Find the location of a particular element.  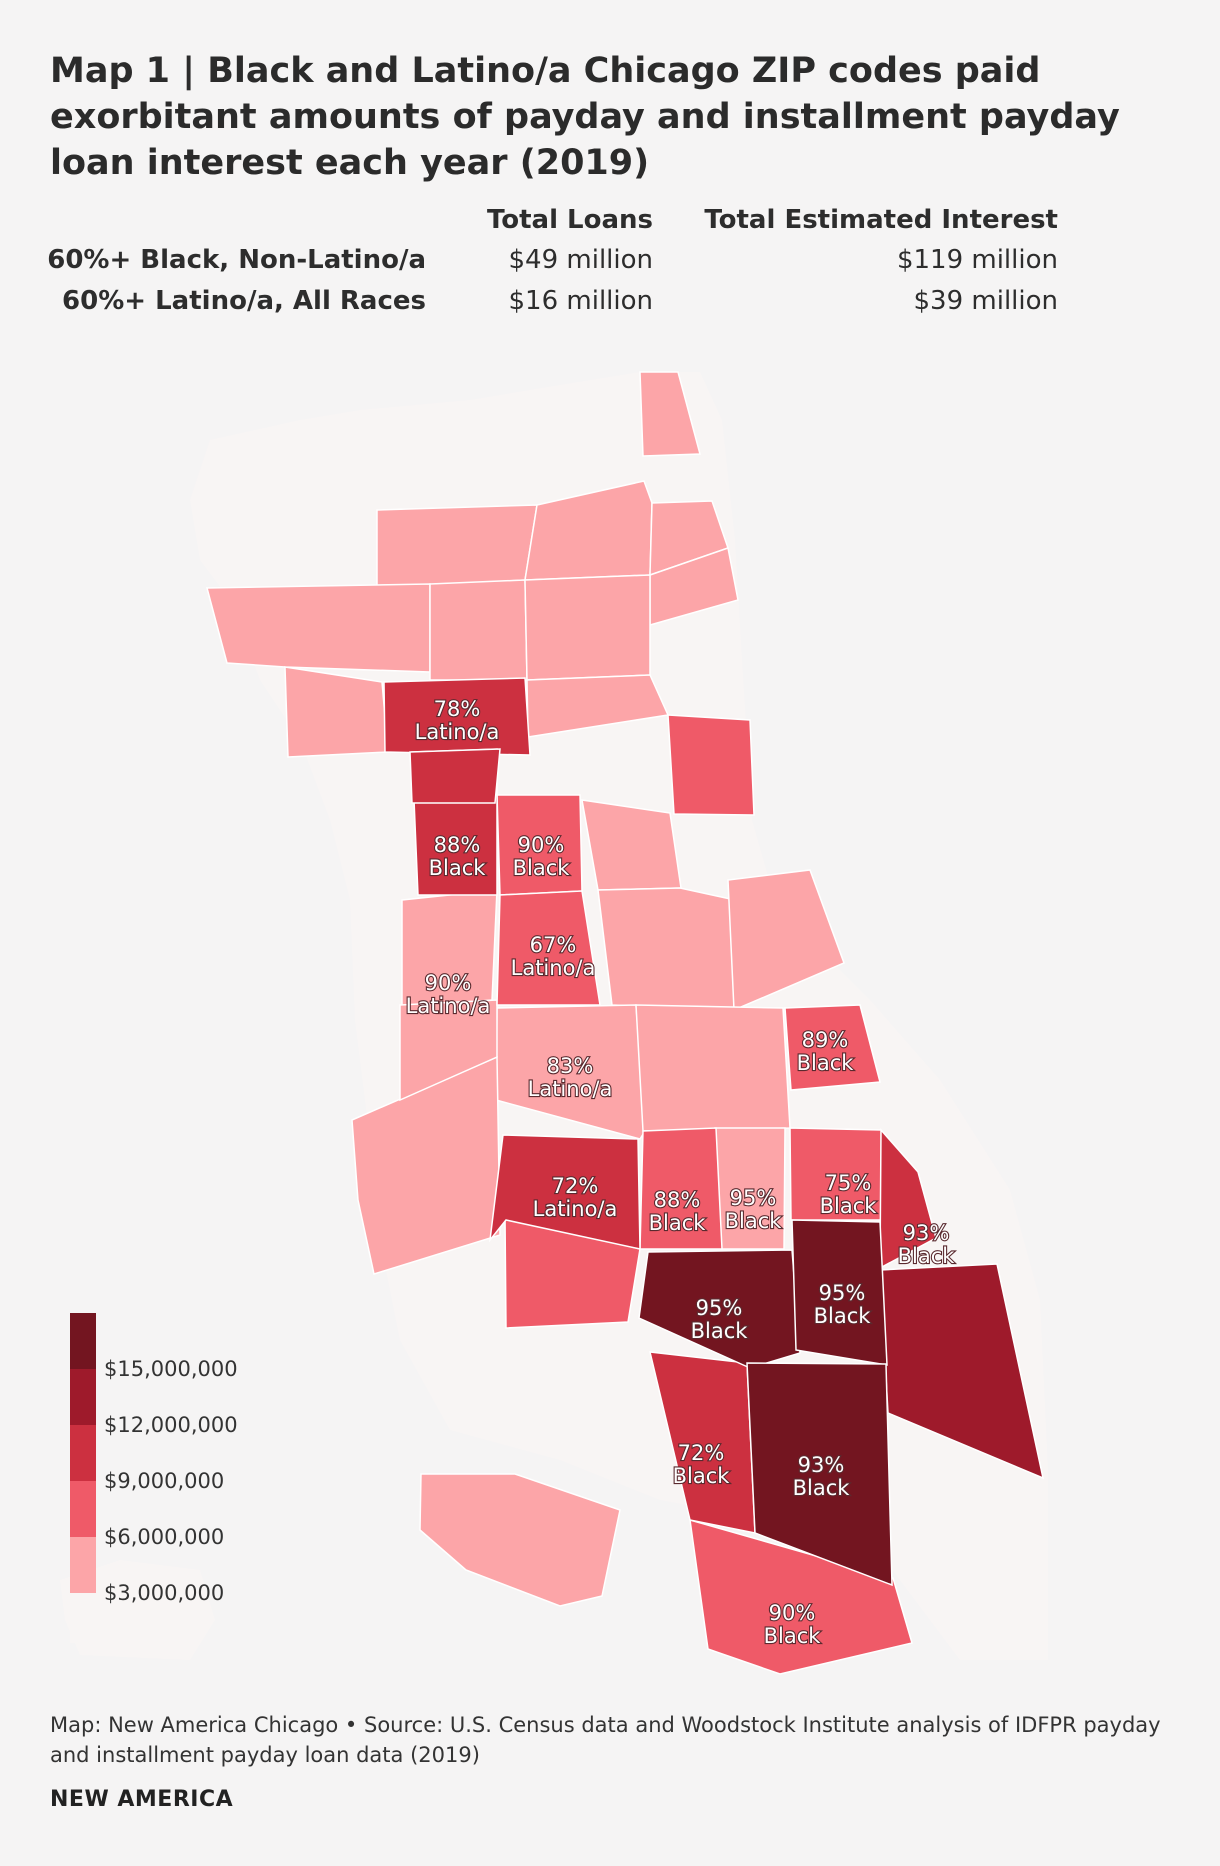

zip-label: 89% Black is located at coordinates (826, 1051).